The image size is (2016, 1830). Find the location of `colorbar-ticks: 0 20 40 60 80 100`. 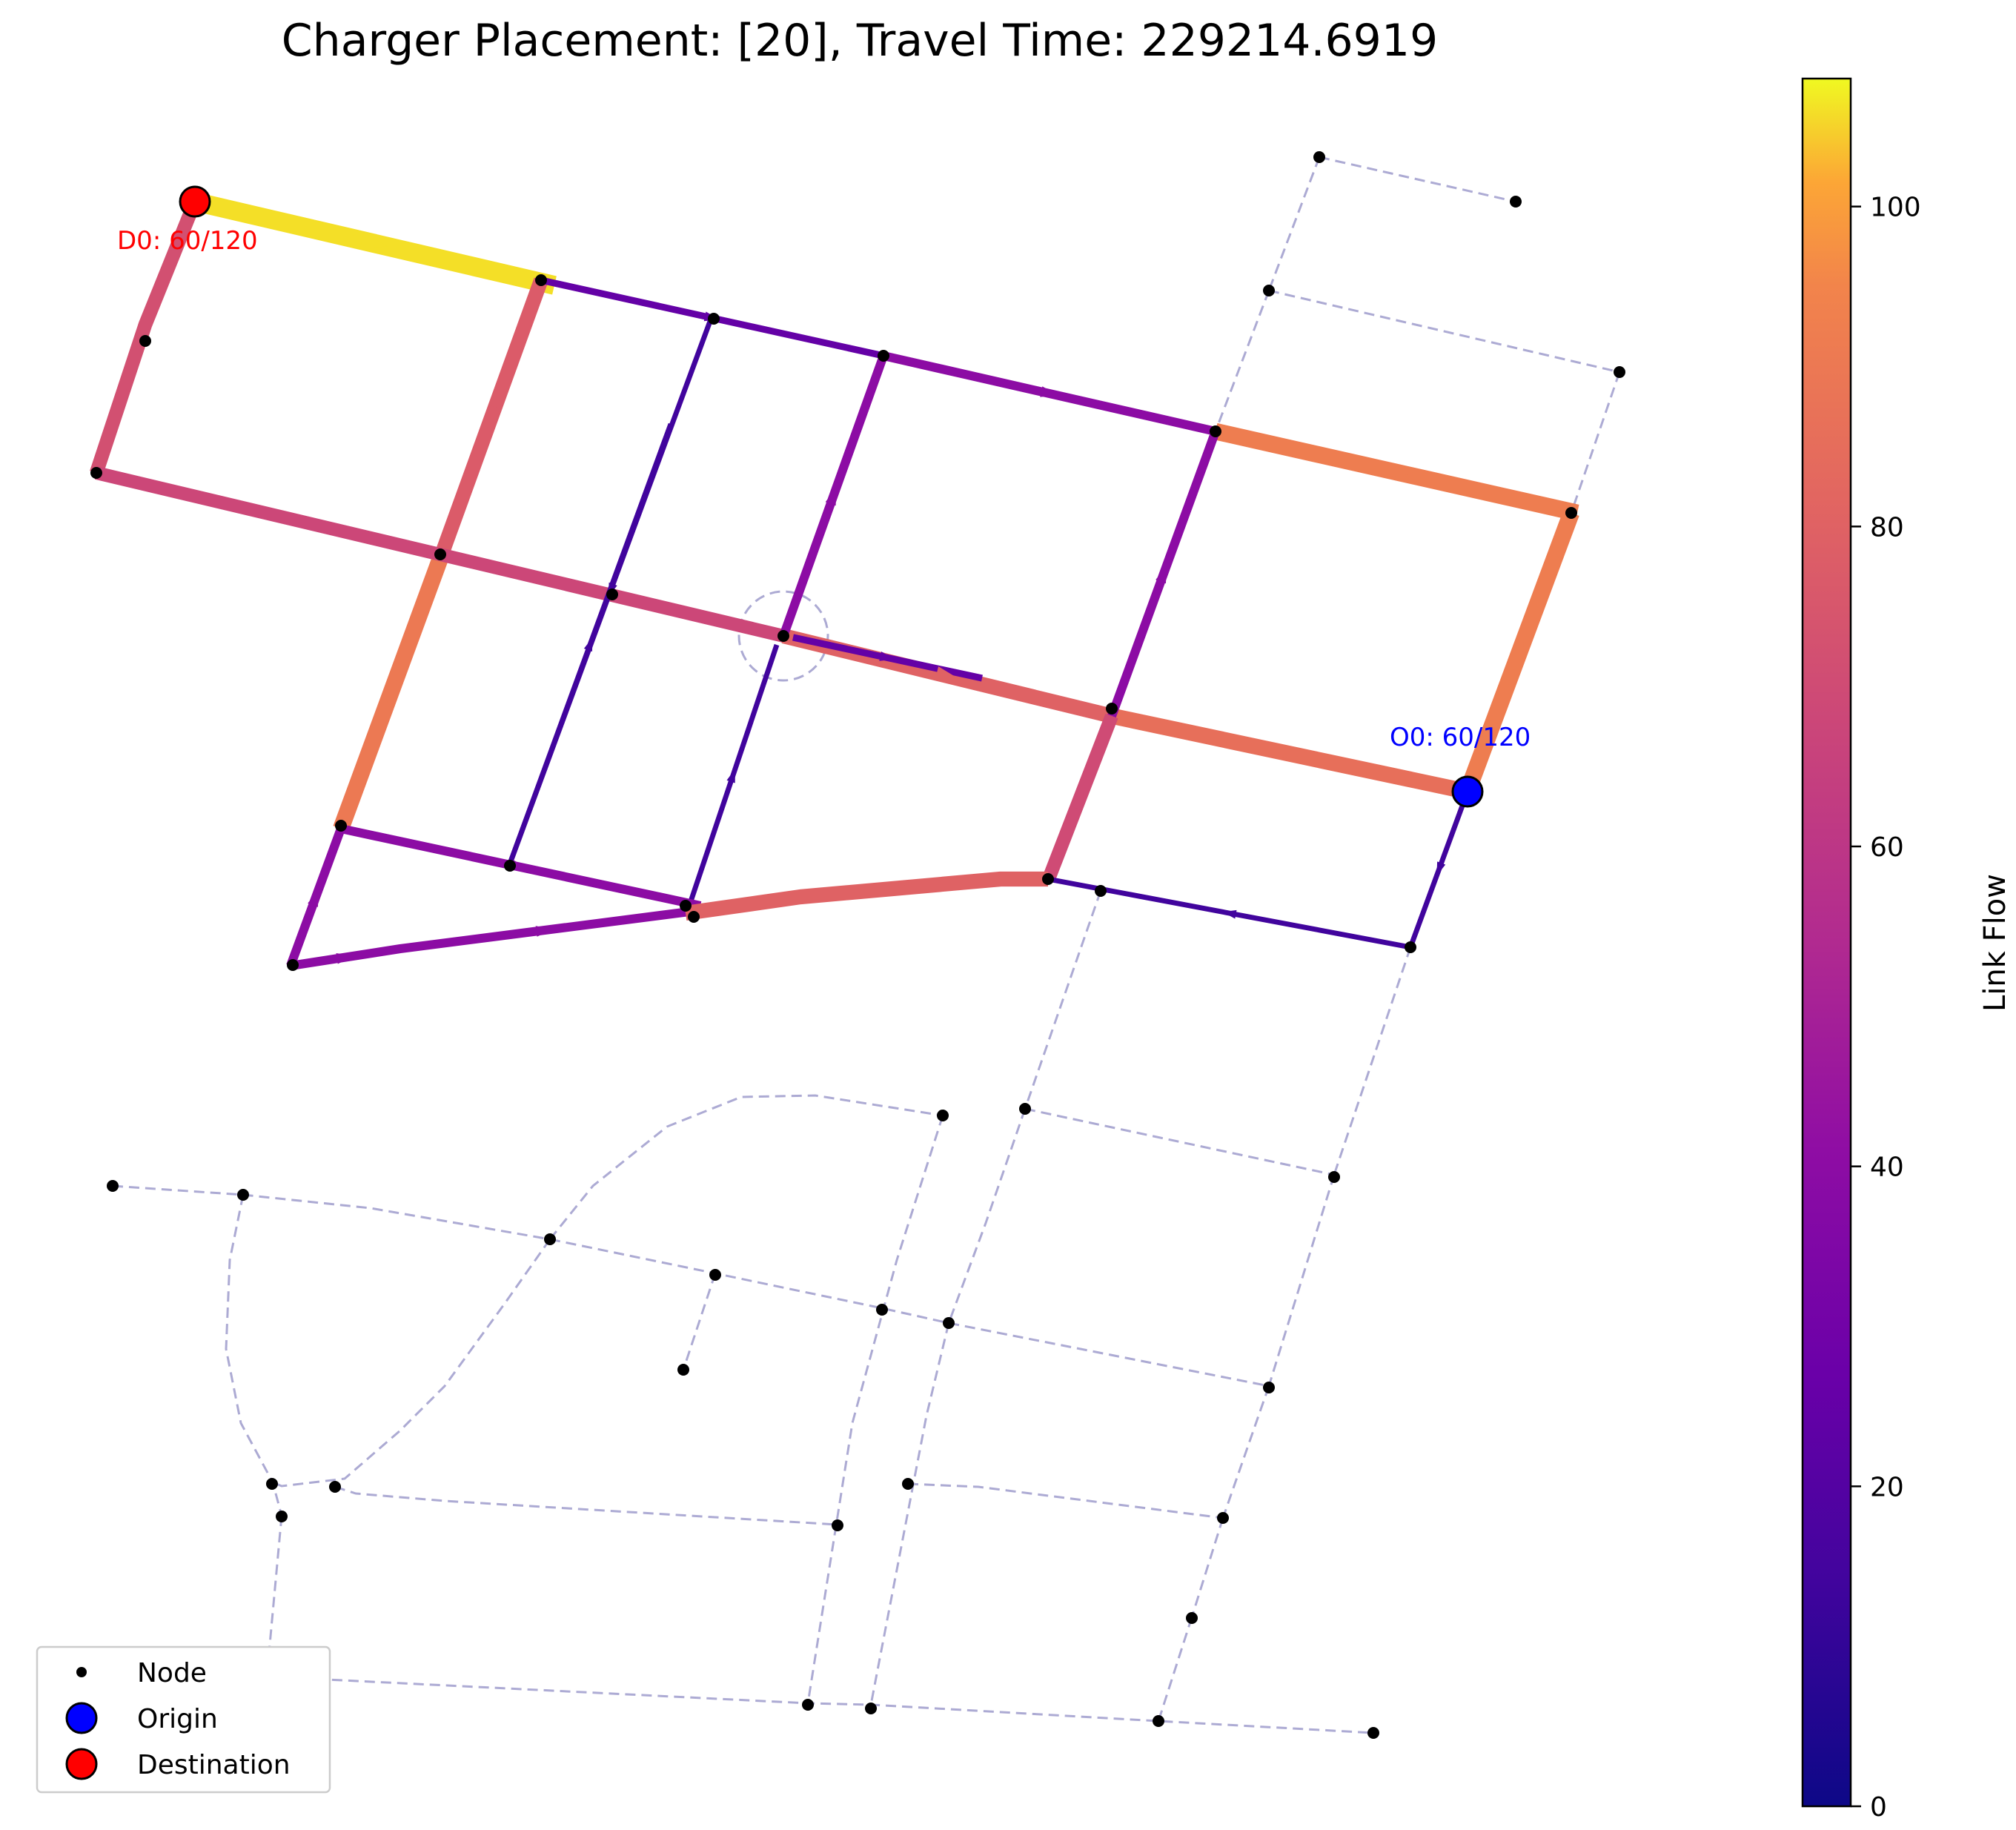

colorbar-ticks: 0 20 40 60 80 100 is located at coordinates (1886, 1008).